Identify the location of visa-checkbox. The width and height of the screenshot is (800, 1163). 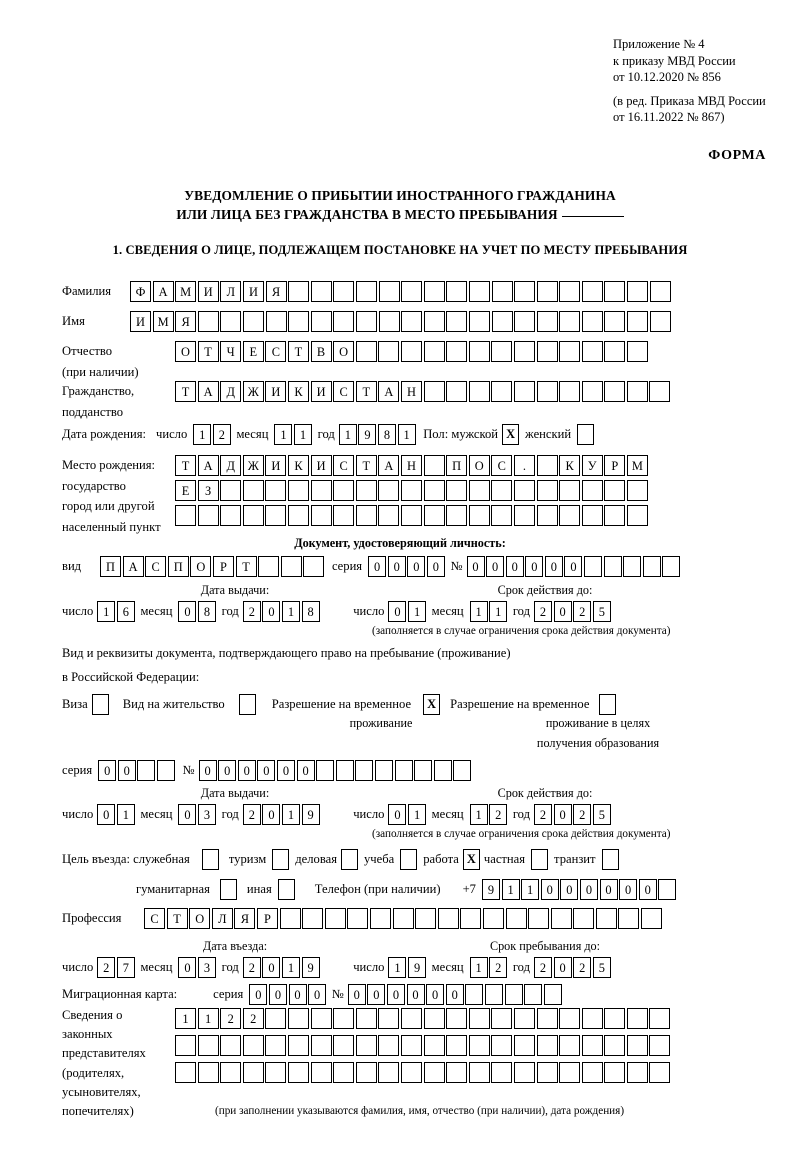
(100, 704).